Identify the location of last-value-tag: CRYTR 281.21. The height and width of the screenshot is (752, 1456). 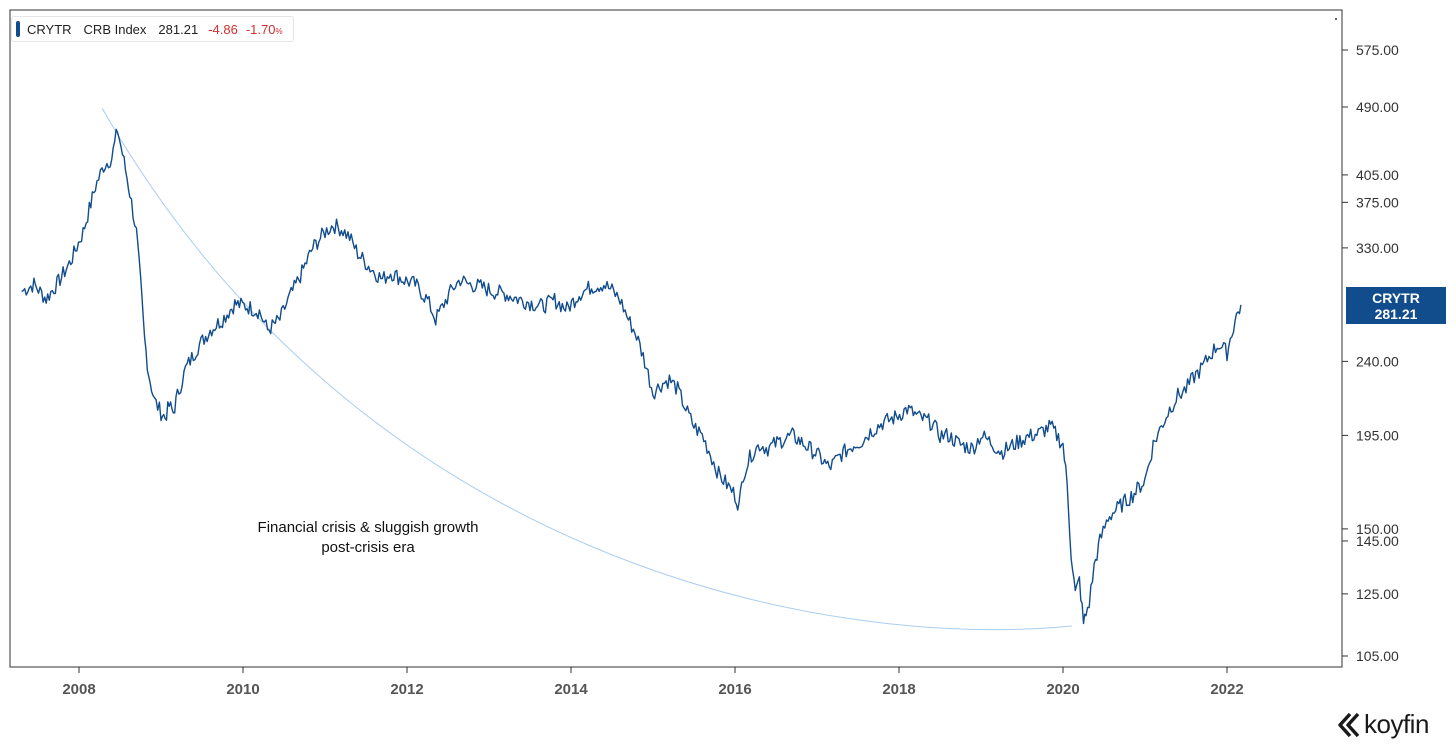
(1396, 305).